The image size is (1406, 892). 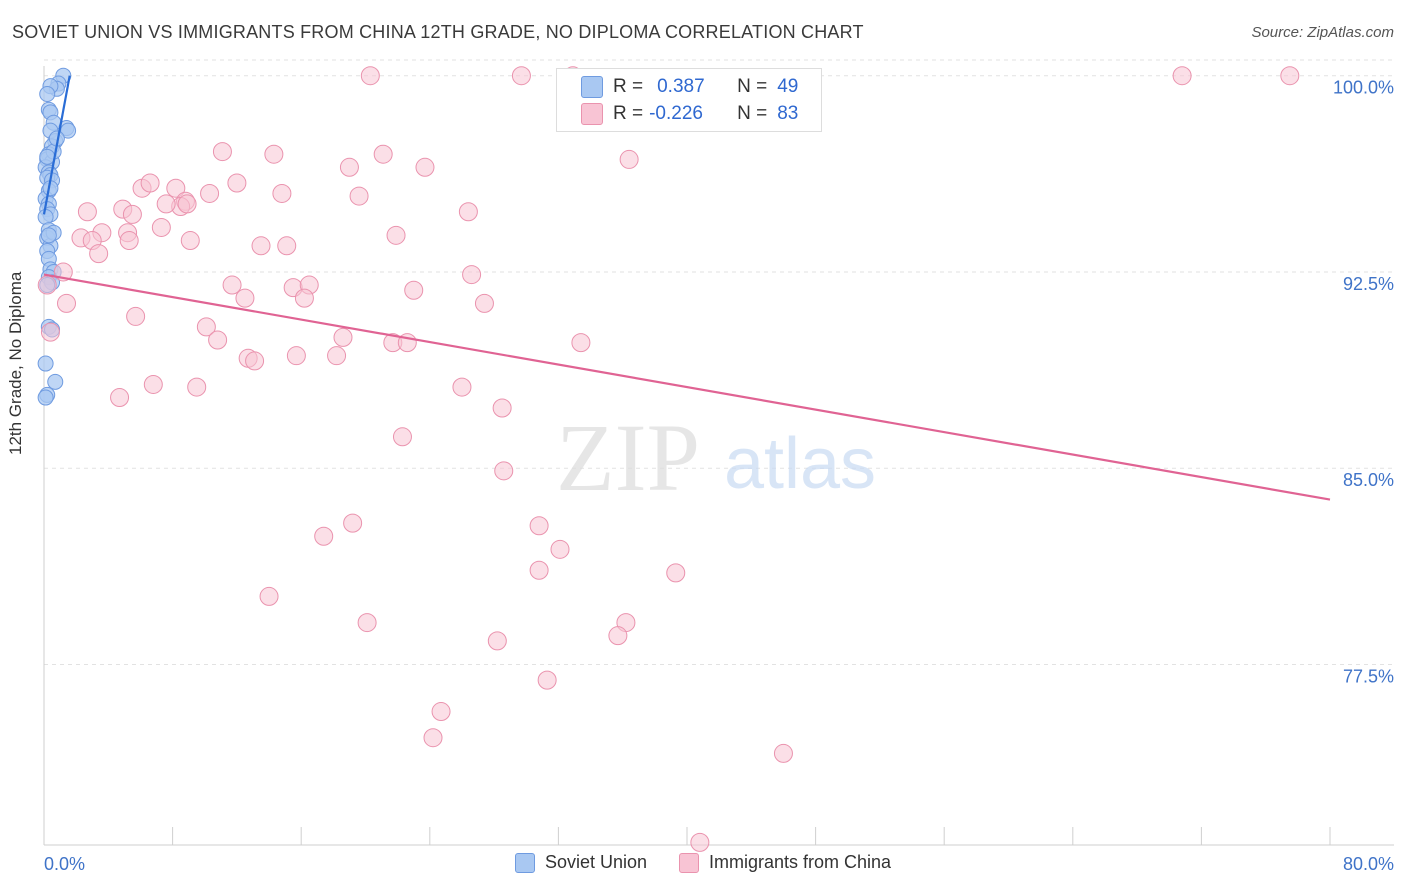 I want to click on r-value: 0.387, so click(x=681, y=86).